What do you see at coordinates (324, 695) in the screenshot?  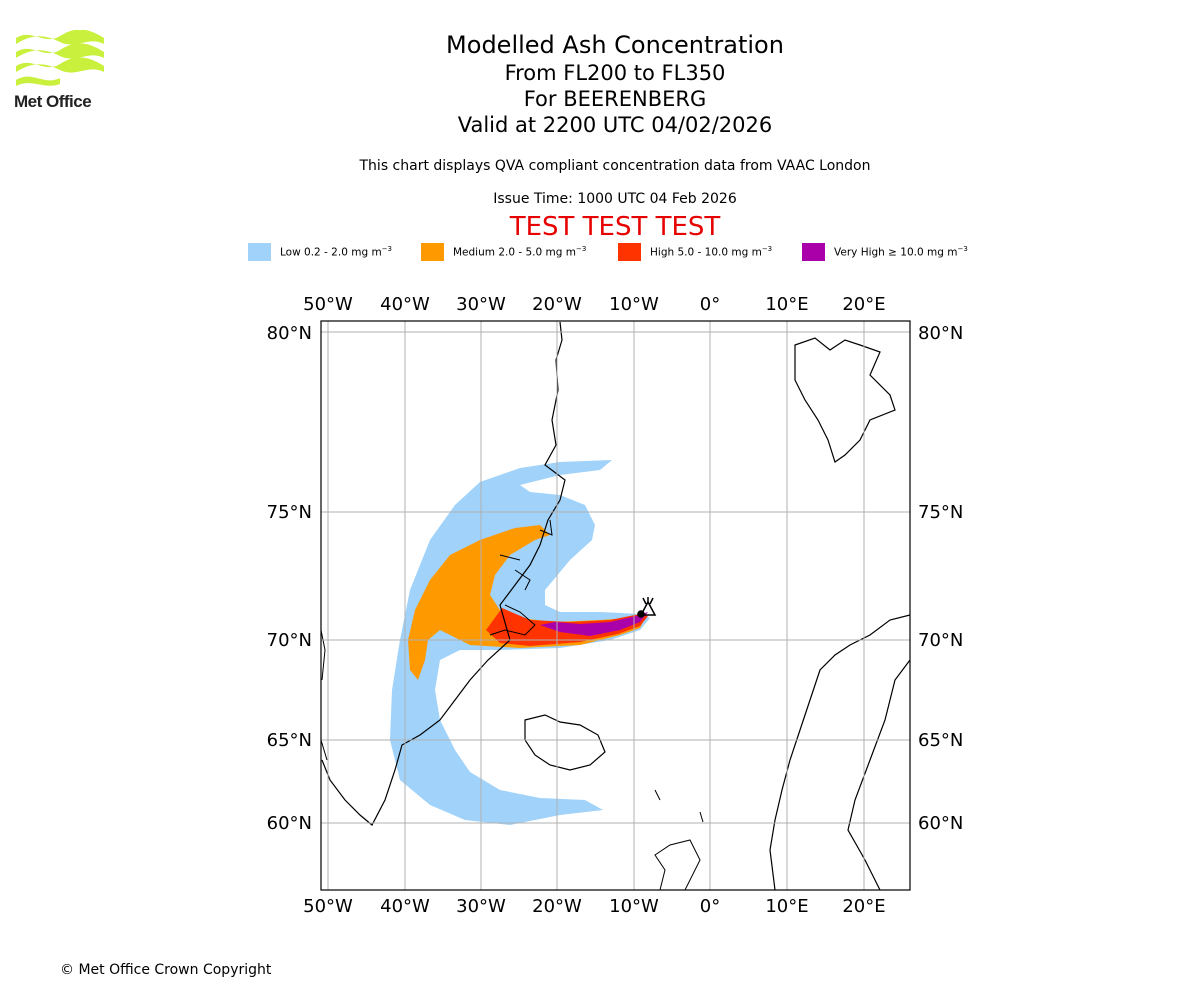 I see `coastline-canada` at bounding box center [324, 695].